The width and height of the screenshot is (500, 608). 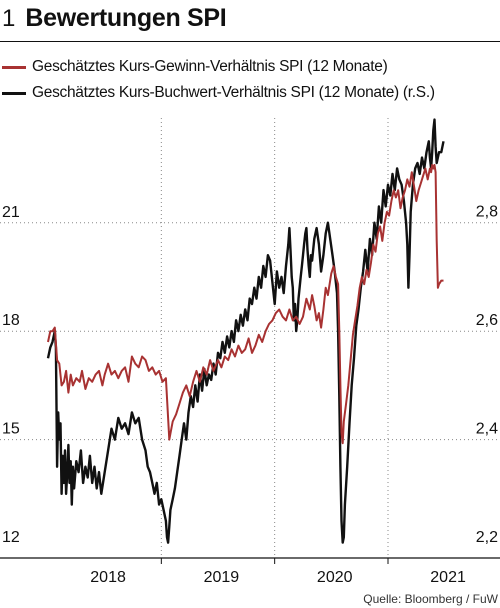 What do you see at coordinates (430, 599) in the screenshot?
I see `source-note: Quelle: Bloomberg / FuW` at bounding box center [430, 599].